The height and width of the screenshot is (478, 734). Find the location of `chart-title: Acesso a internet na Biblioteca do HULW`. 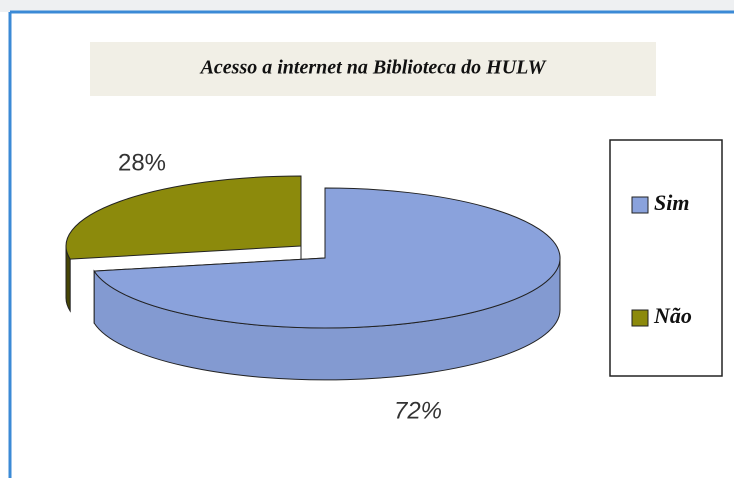

chart-title: Acesso a internet na Biblioteca do HULW is located at coordinates (373, 68).